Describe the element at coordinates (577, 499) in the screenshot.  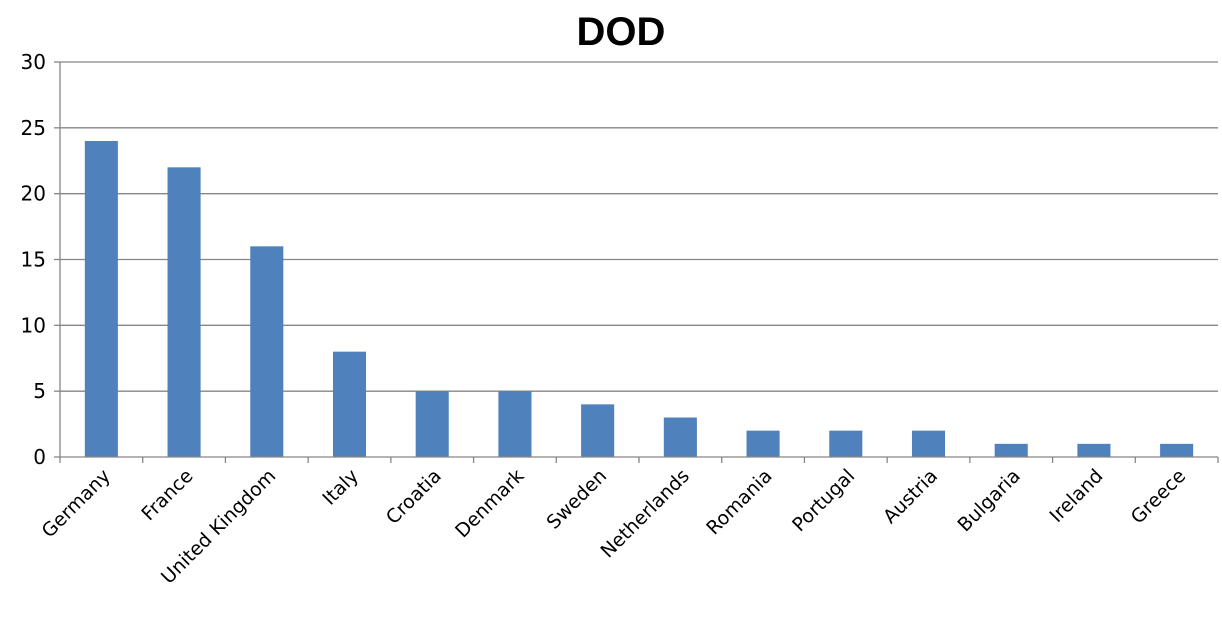
I see `x-tick-label: Sweden` at that location.